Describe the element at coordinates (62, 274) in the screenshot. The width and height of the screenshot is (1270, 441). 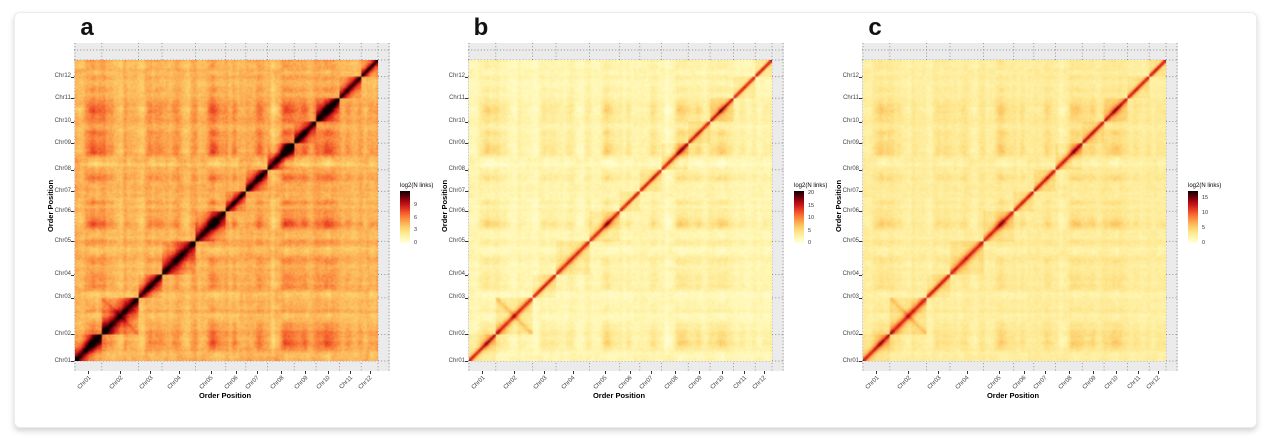
I see `y-tick-label: Chr04` at that location.